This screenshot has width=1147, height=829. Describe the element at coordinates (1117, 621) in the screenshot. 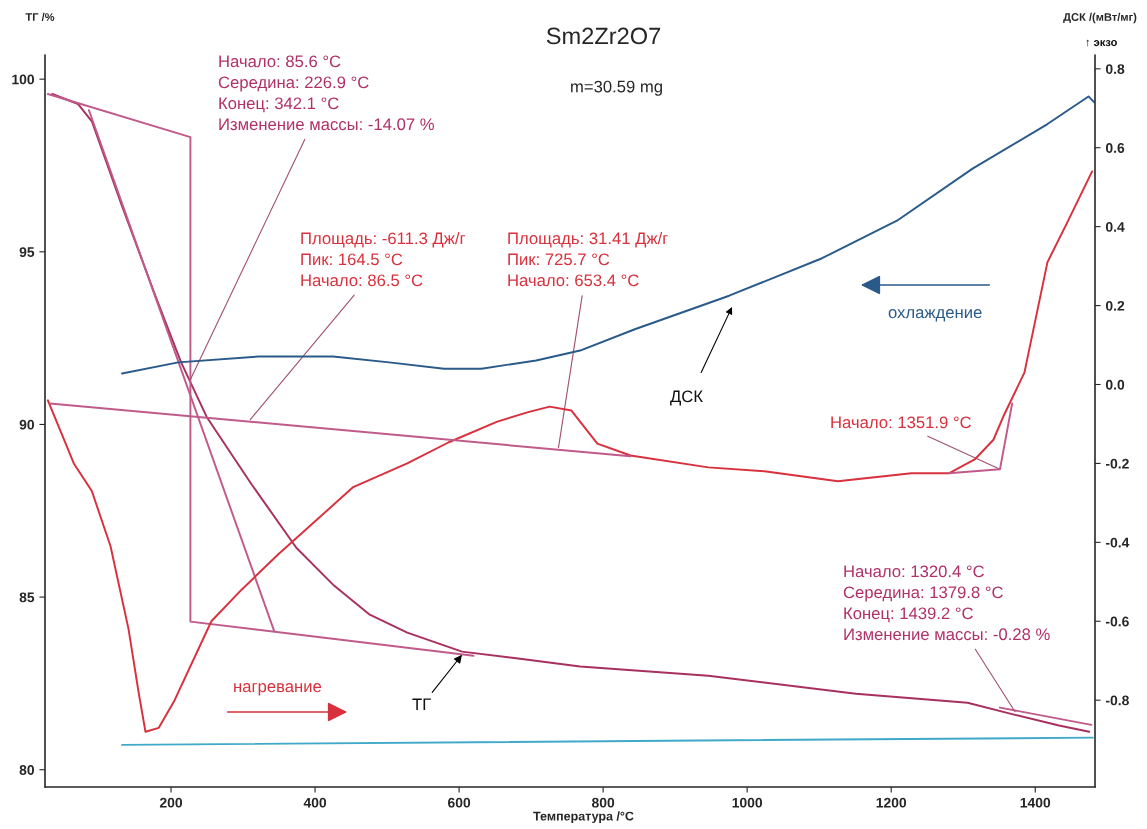

I see `y2-tick-label: -0.6` at that location.